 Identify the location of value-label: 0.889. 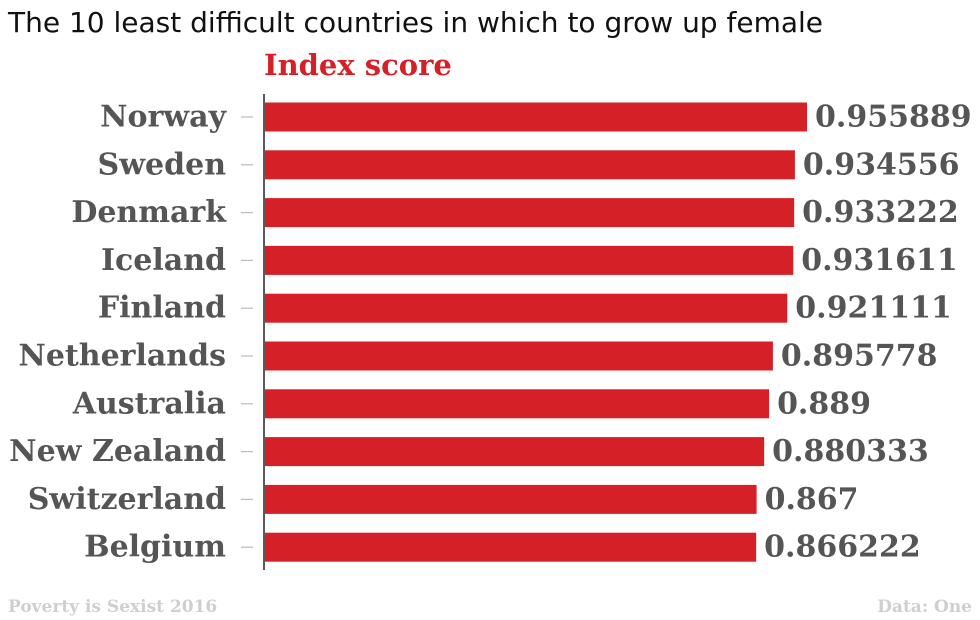
(824, 403).